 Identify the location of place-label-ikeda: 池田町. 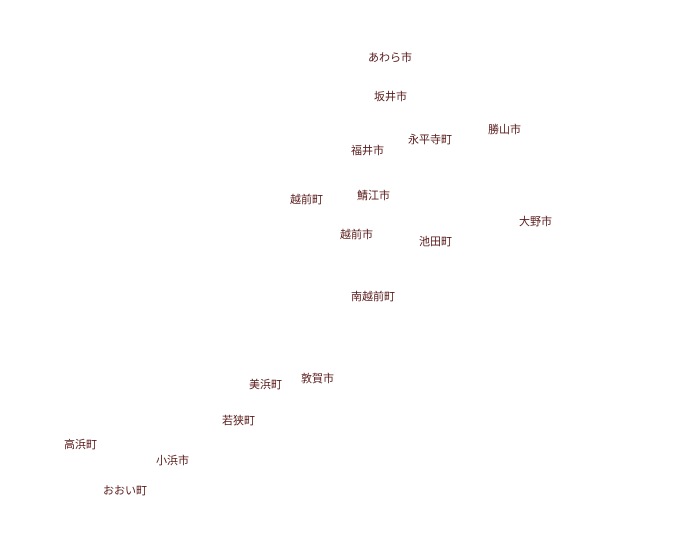
(435, 241).